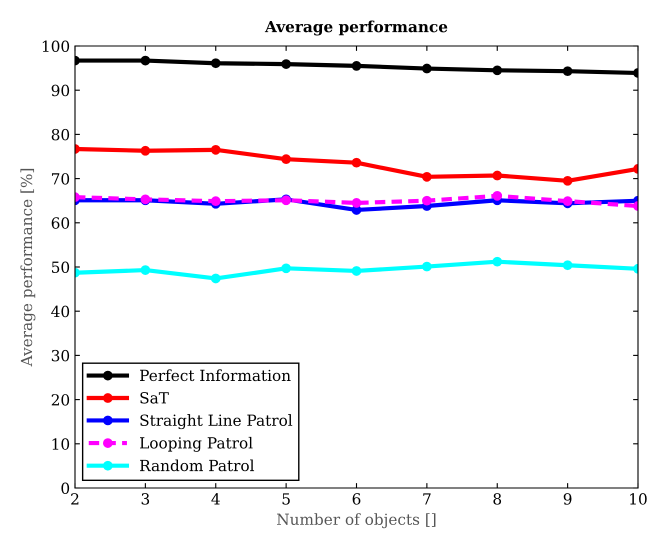  What do you see at coordinates (61, 134) in the screenshot?
I see `y-tick-label: 80` at bounding box center [61, 134].